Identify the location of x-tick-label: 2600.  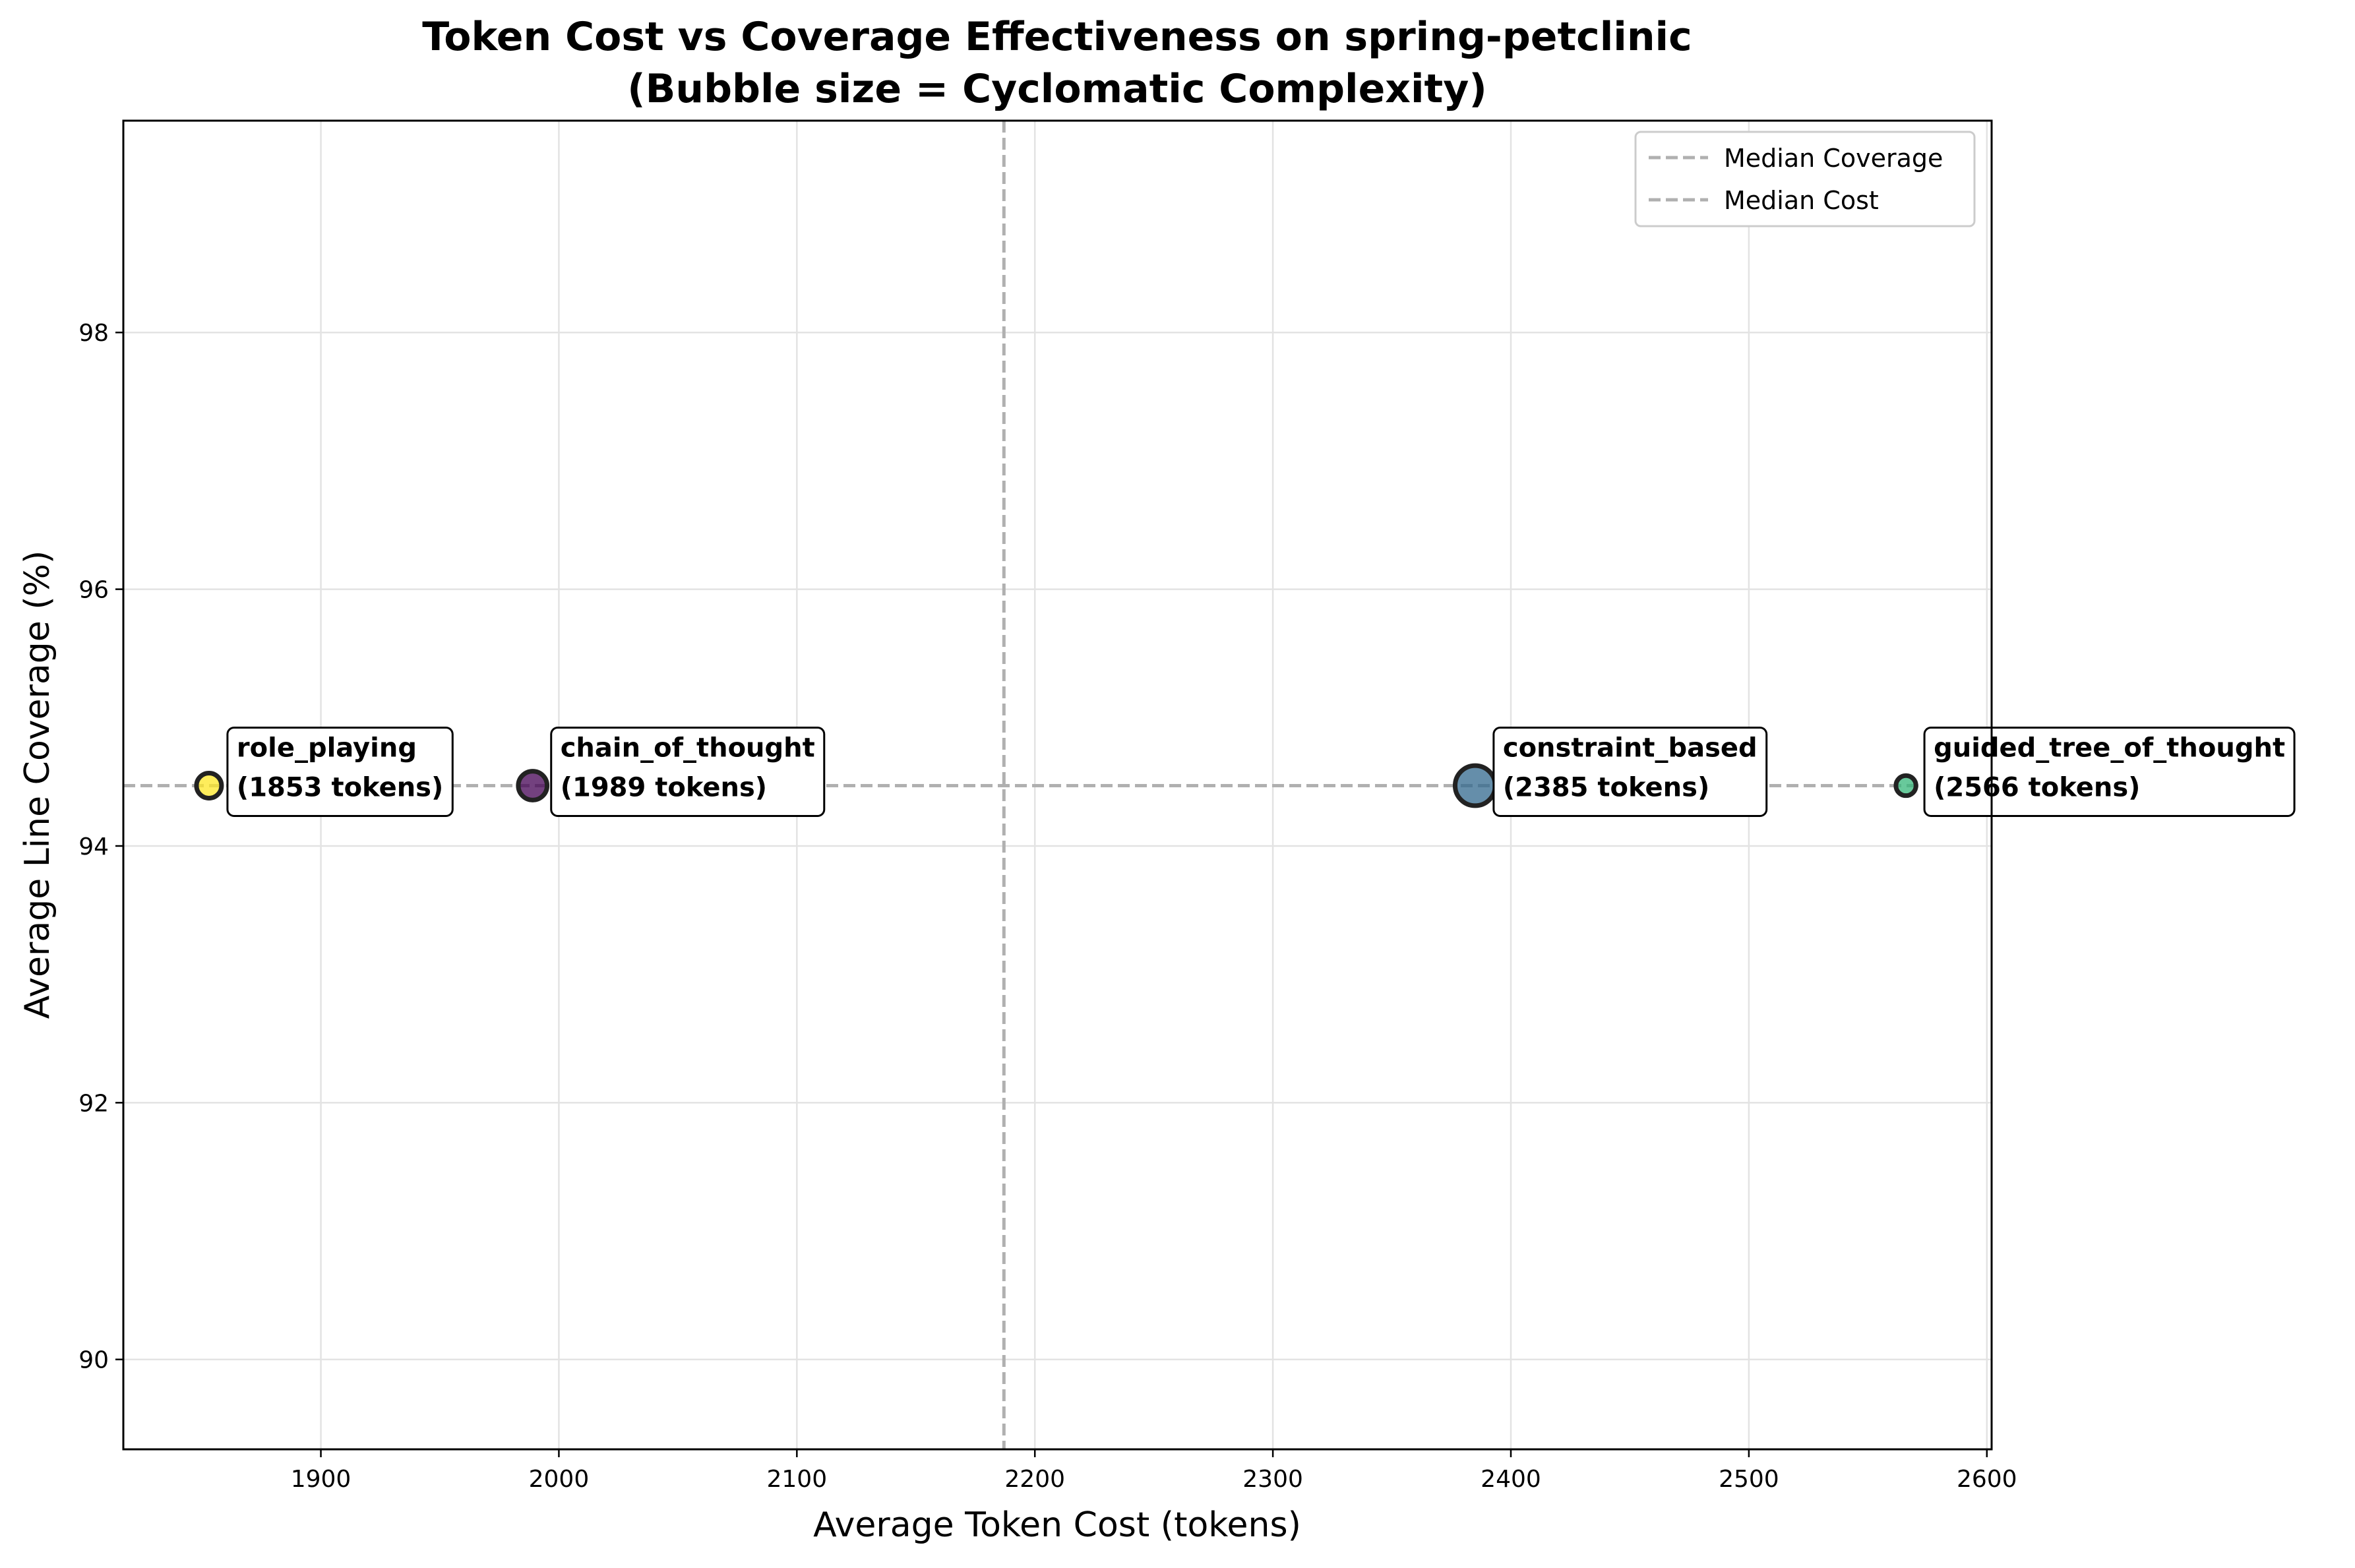
(1987, 1479).